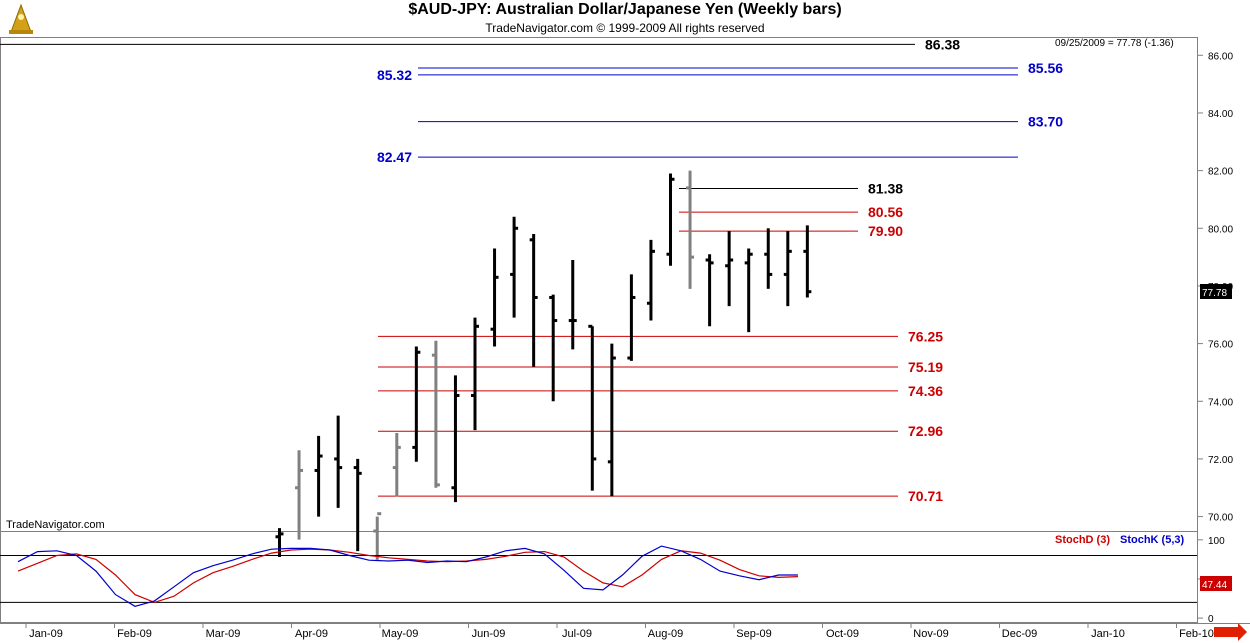 This screenshot has width=1250, height=643. What do you see at coordinates (1220, 172) in the screenshot?
I see `price-tick-label: 82.00` at bounding box center [1220, 172].